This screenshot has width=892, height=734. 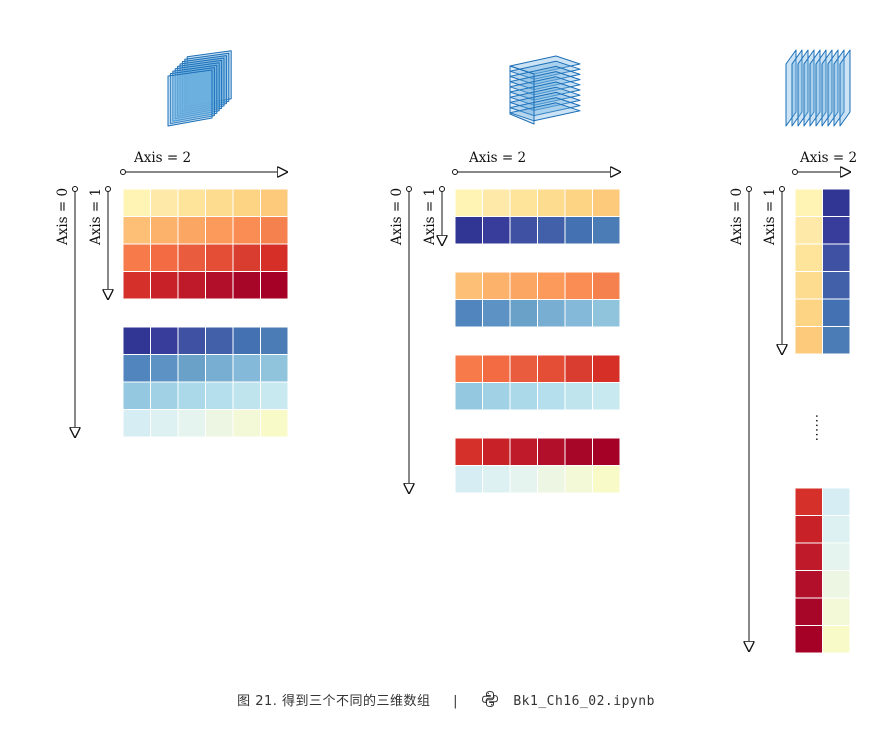 I want to click on column-pairs, so click(x=822, y=421).